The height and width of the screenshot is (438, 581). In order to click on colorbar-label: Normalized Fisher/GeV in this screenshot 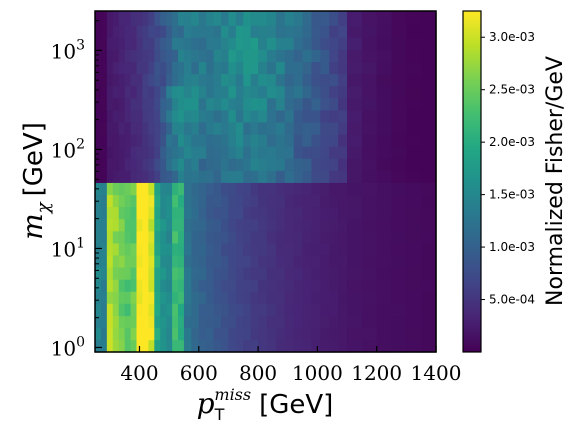, I will do `click(555, 181)`.